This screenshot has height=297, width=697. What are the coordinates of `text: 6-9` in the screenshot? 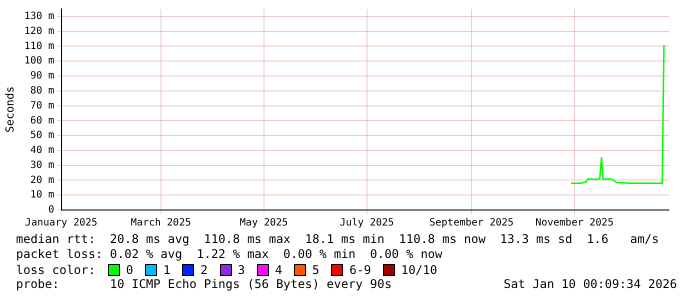 It's located at (360, 269).